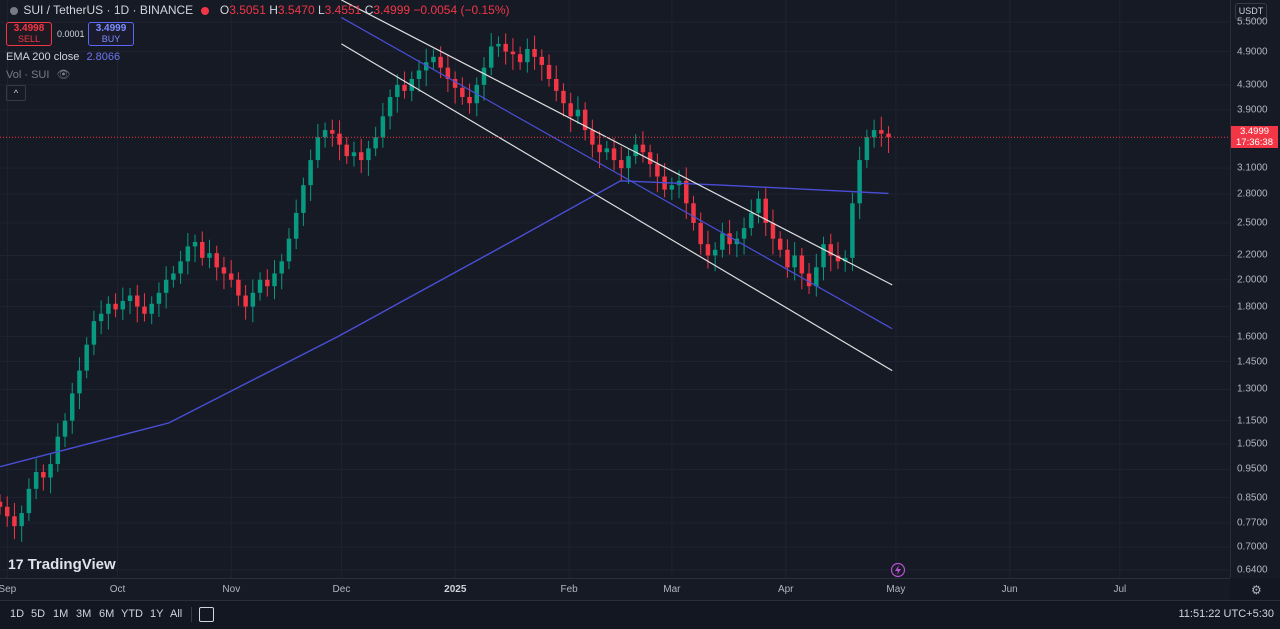 The height and width of the screenshot is (629, 1280). Describe the element at coordinates (896, 589) in the screenshot. I see `time-tick-8: May` at that location.